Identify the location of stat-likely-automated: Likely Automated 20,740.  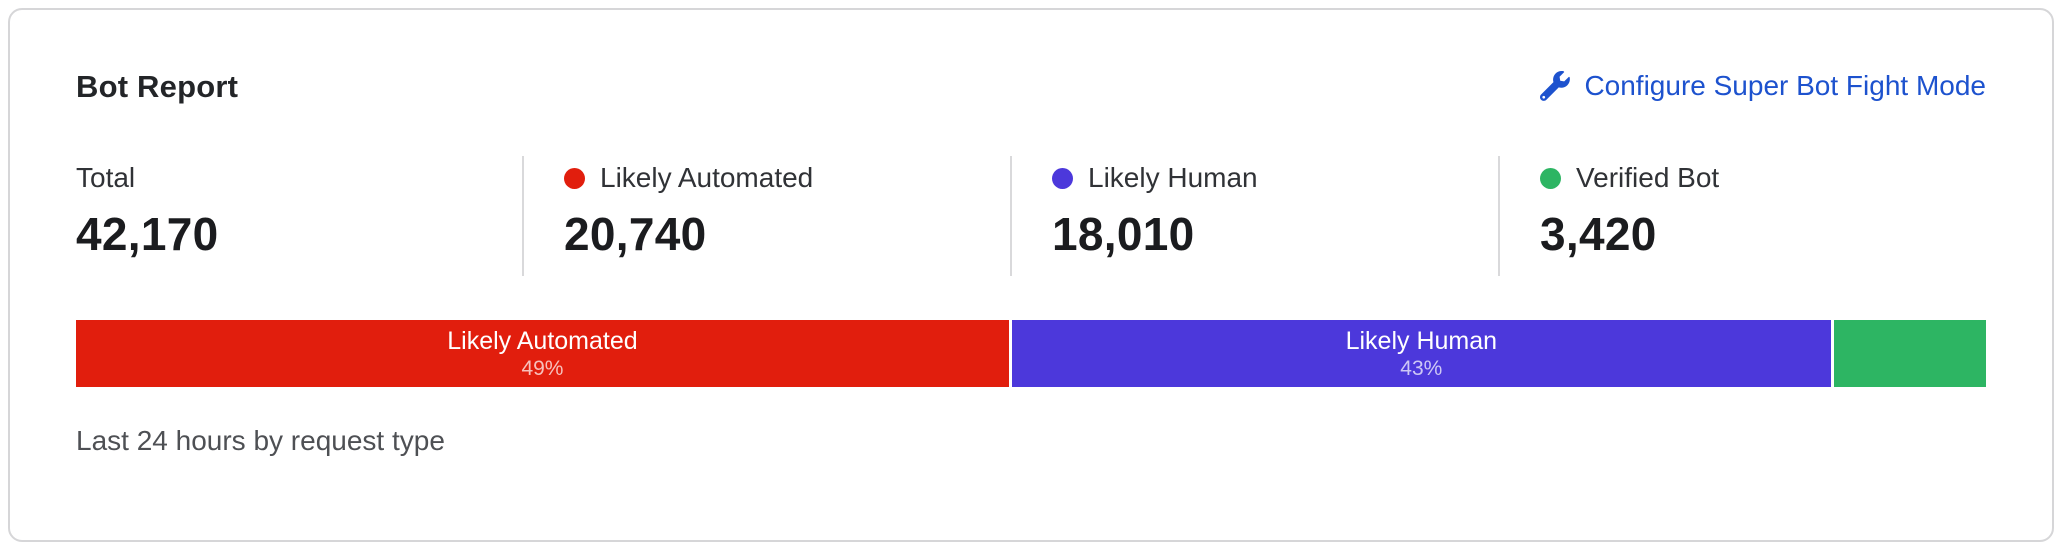
(766, 216).